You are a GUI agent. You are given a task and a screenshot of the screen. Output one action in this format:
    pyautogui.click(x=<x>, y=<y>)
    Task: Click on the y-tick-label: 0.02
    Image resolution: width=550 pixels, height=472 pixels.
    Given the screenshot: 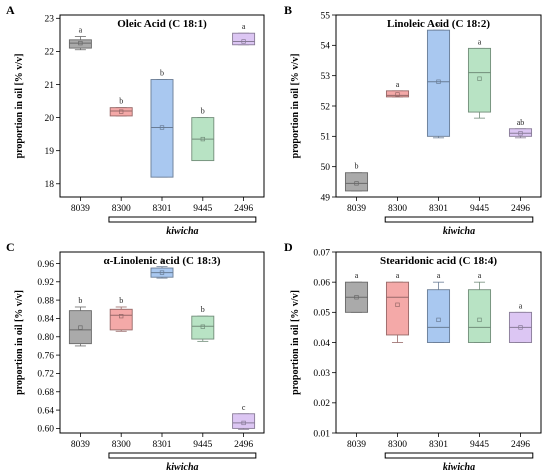 What is the action you would take?
    pyautogui.click(x=321, y=404)
    